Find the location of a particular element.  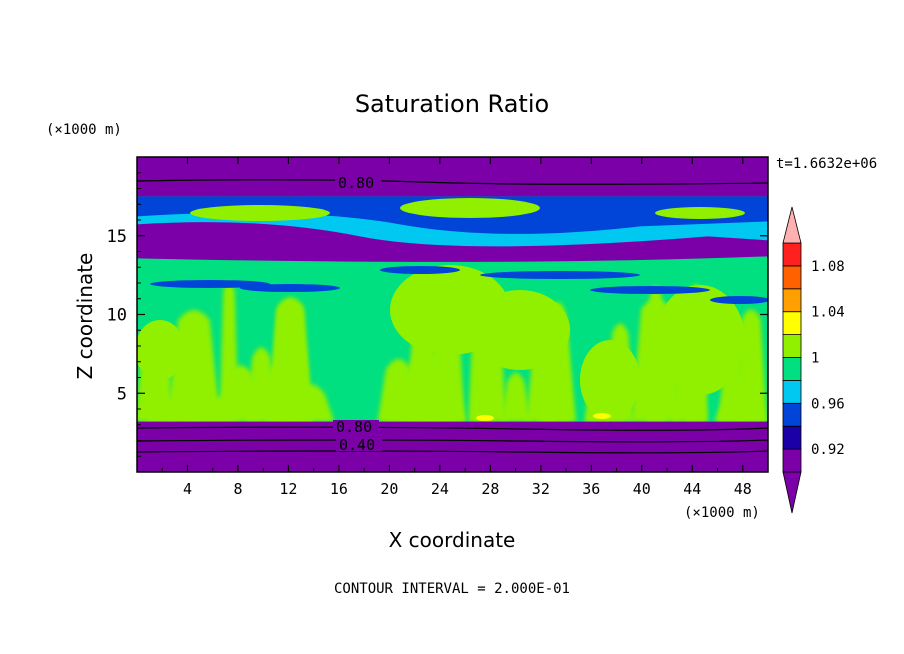

top-dry-layer is located at coordinates (452, 177).